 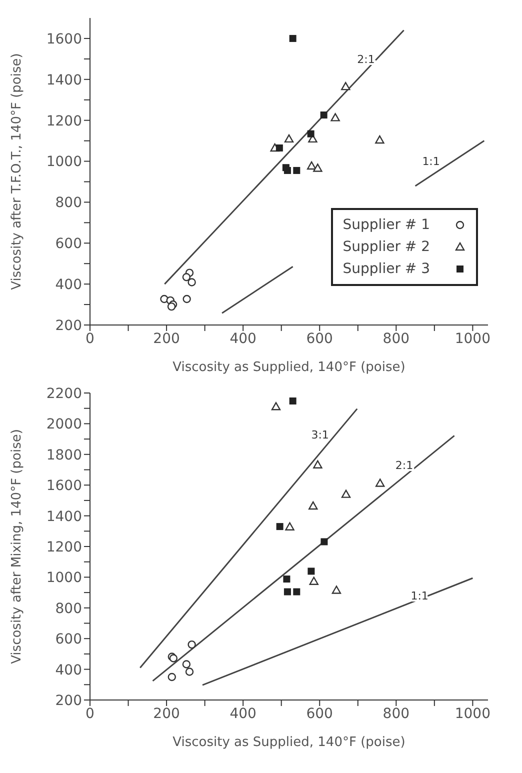 I want to click on annotation: 3:1, so click(x=320, y=435).